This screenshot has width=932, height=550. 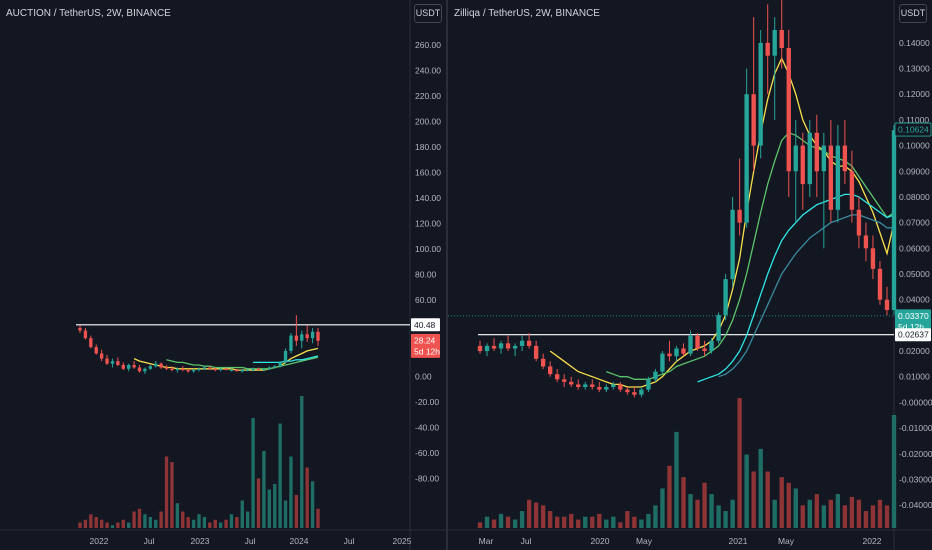 I want to click on x-tick-label: 2025, so click(x=402, y=541).